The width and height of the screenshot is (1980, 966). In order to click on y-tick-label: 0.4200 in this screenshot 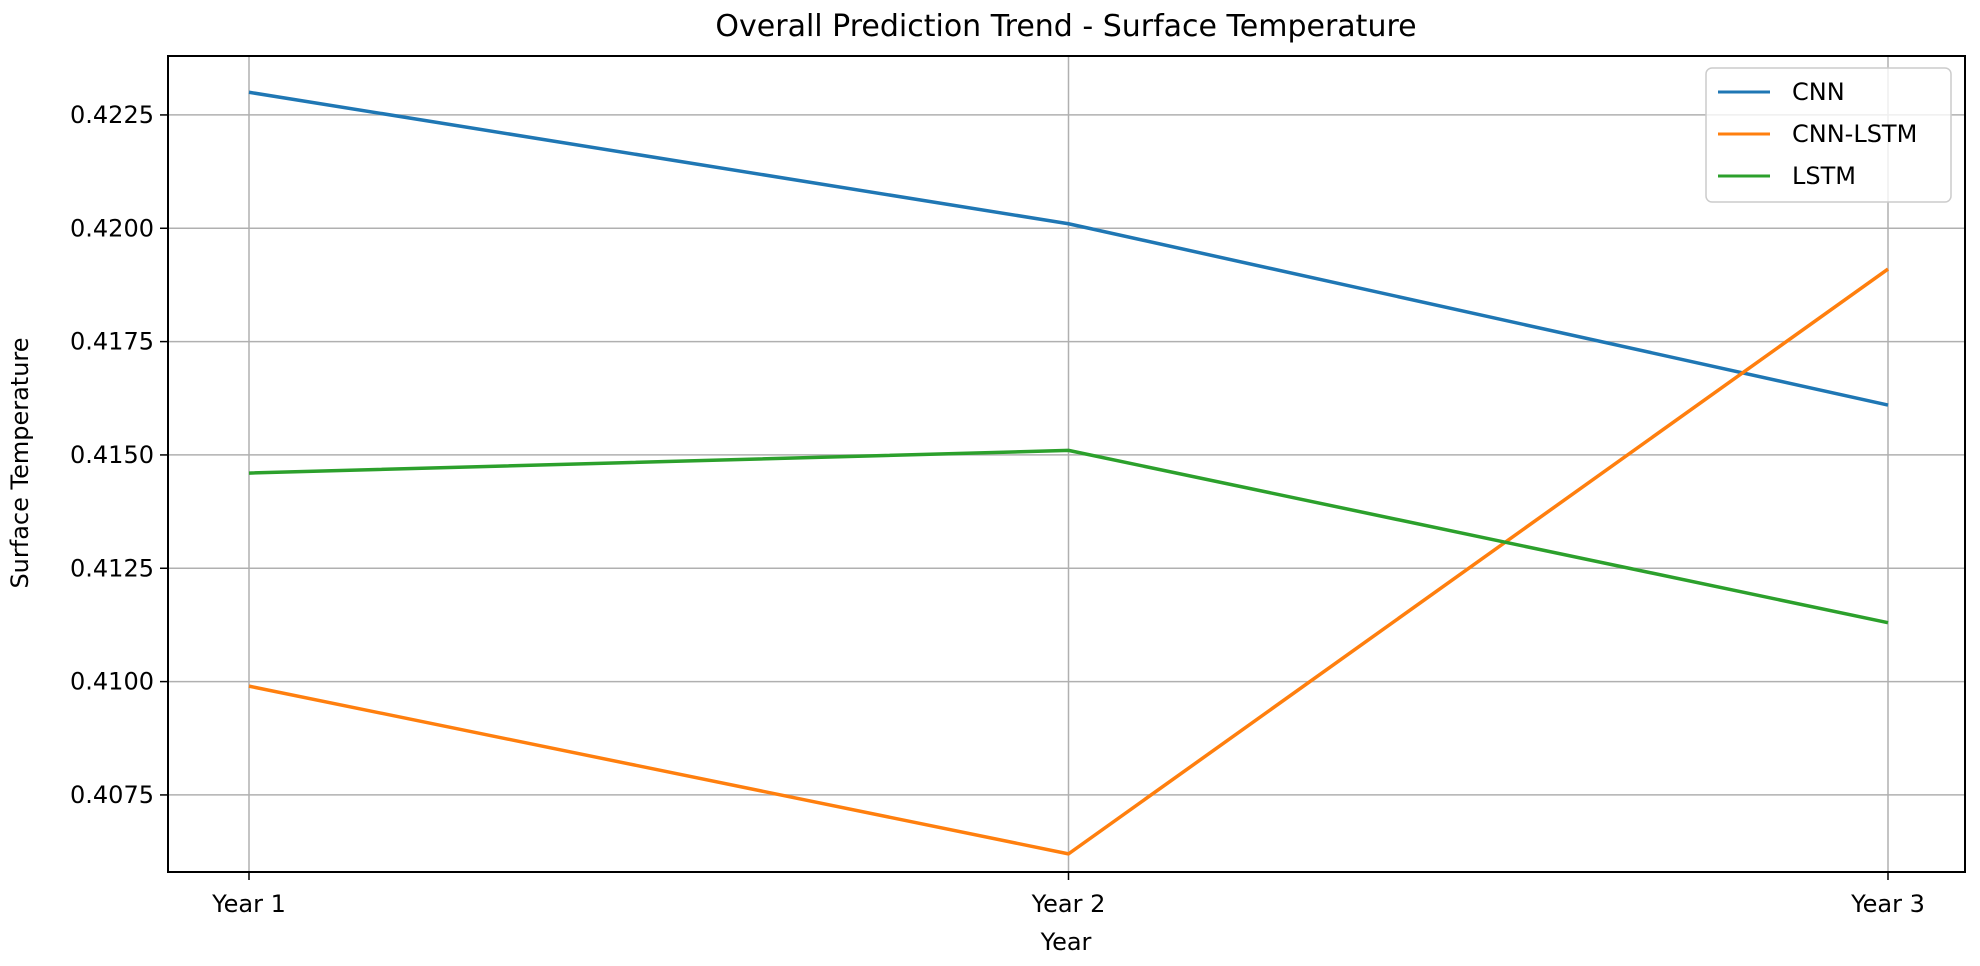, I will do `click(112, 228)`.